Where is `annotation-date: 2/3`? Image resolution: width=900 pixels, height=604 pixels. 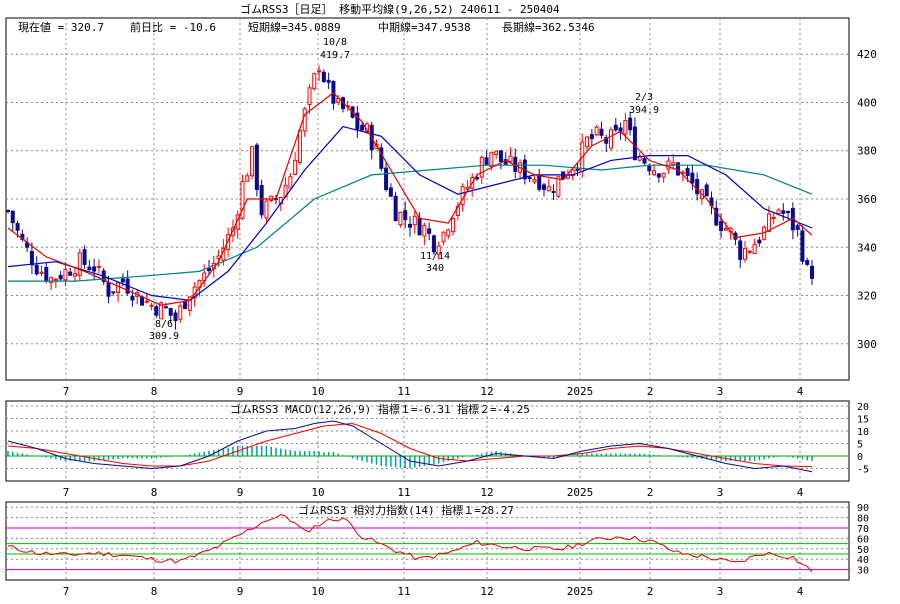
annotation-date: 2/3 is located at coordinates (644, 97).